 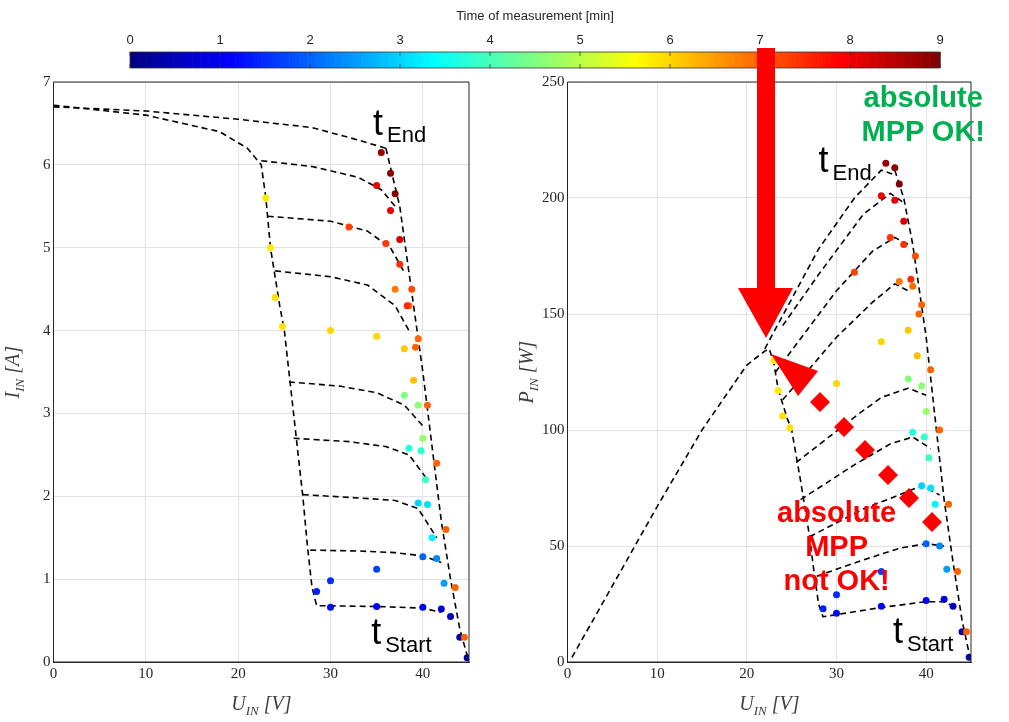 I want to click on y-tick-label: 250, so click(x=553, y=80).